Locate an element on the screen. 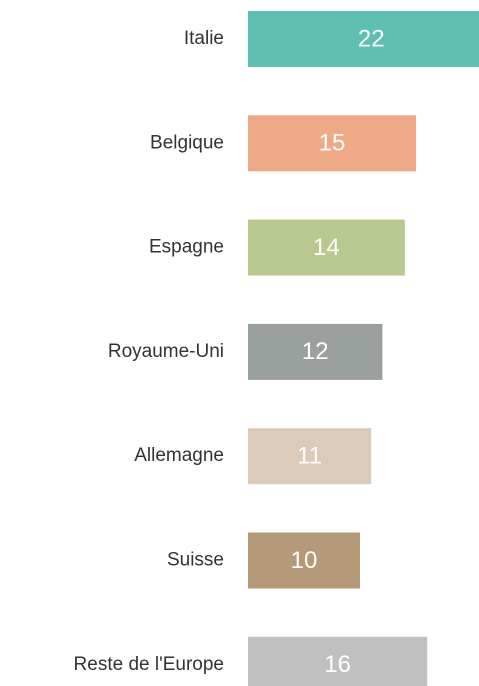 The width and height of the screenshot is (479, 686). category-label: Reste de l'Europe is located at coordinates (149, 664).